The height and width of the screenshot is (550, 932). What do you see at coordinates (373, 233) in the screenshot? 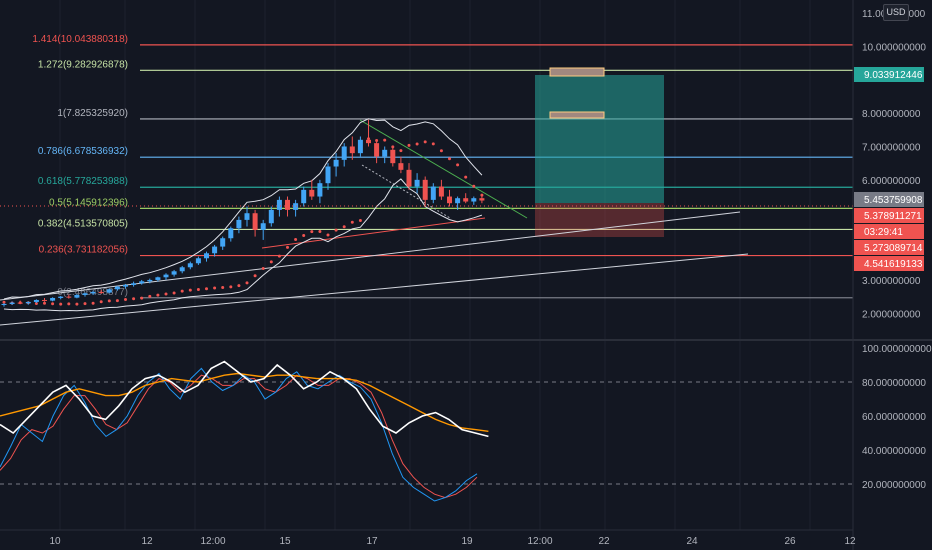
I see `red-support-line` at bounding box center [373, 233].